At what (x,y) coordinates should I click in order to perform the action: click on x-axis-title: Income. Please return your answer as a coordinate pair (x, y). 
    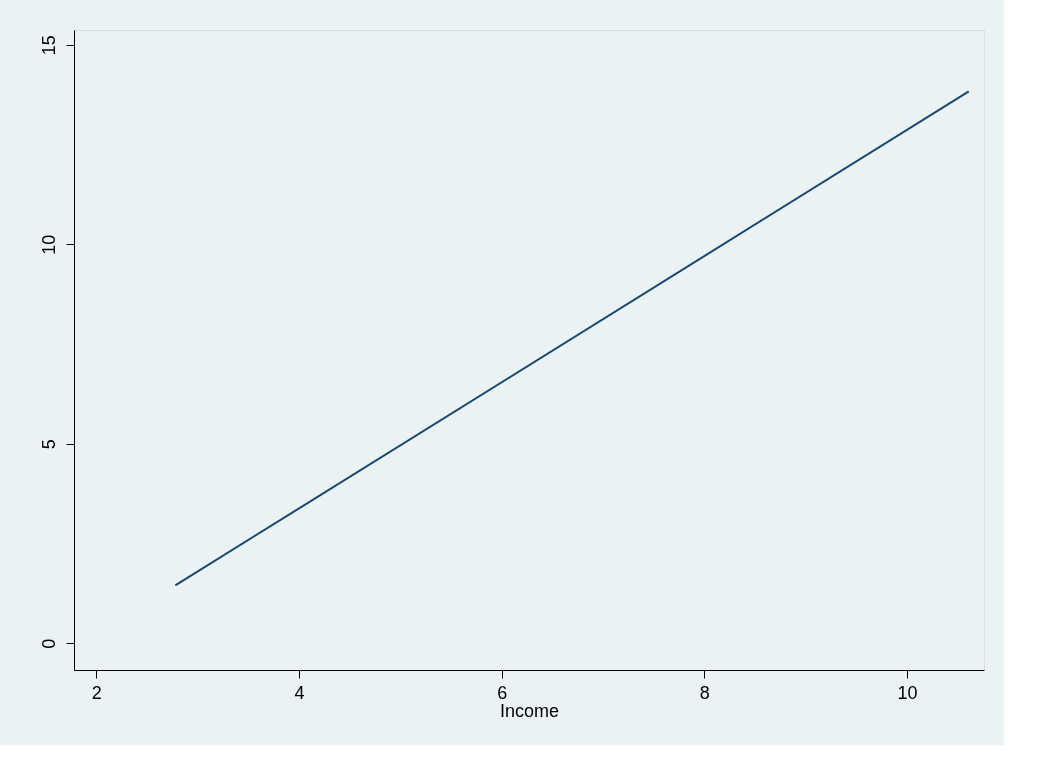
    Looking at the image, I should click on (529, 710).